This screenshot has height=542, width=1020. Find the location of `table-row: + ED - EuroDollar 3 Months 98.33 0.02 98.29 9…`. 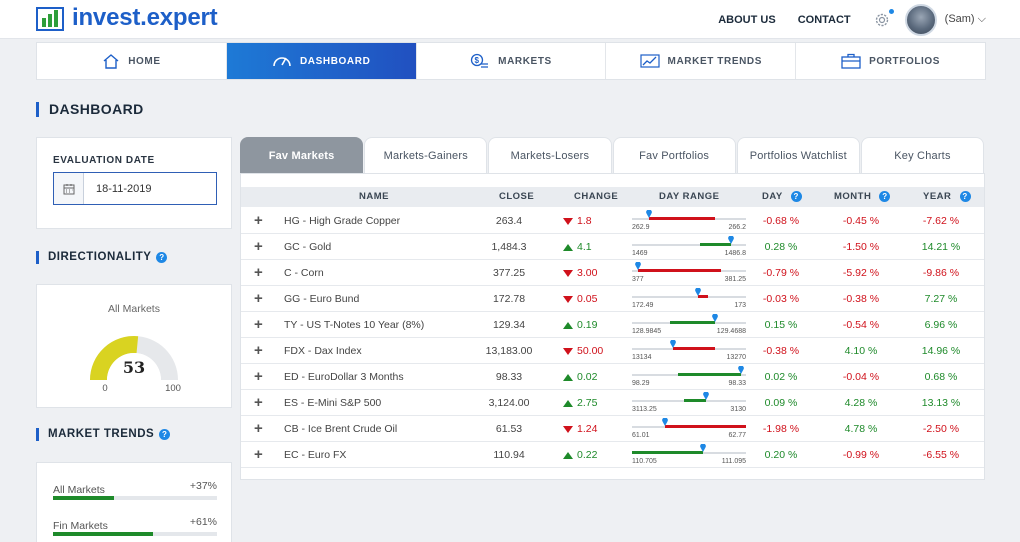

table-row: + ED - EuroDollar 3 Months 98.33 0.02 98.29 9… is located at coordinates (612, 377).